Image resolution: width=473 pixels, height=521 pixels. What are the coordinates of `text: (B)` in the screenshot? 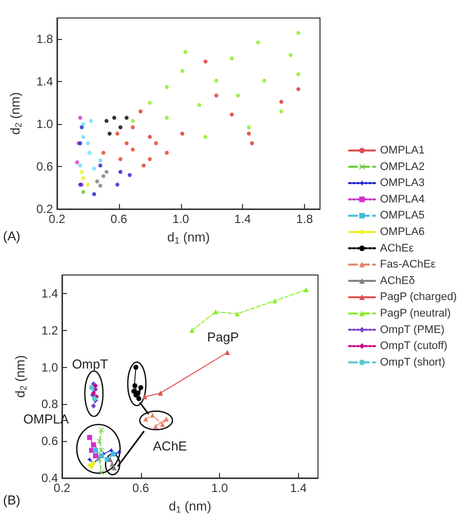 It's located at (11, 500).